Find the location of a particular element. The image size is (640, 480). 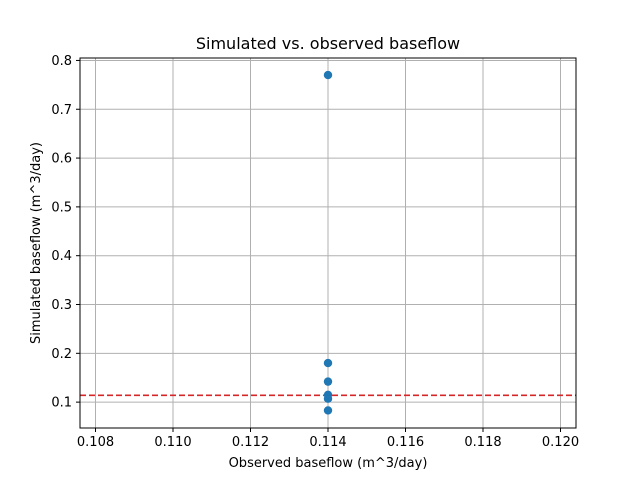

x-tick-label: 0.120 is located at coordinates (560, 442).